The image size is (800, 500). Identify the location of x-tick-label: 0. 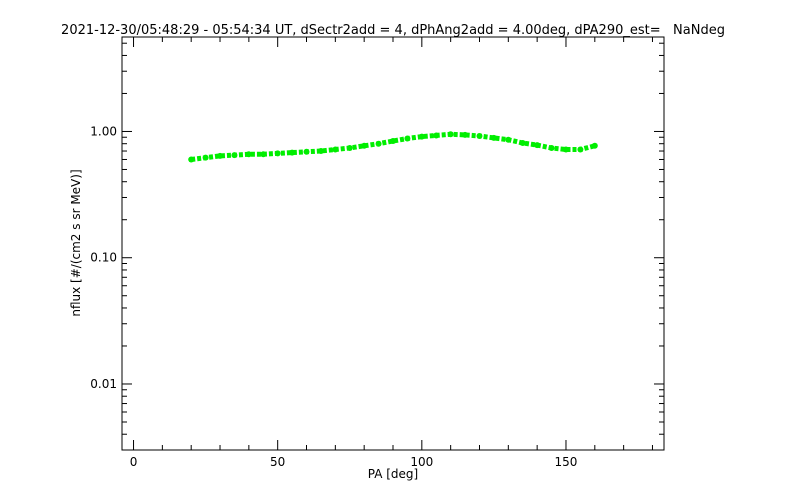
(134, 462).